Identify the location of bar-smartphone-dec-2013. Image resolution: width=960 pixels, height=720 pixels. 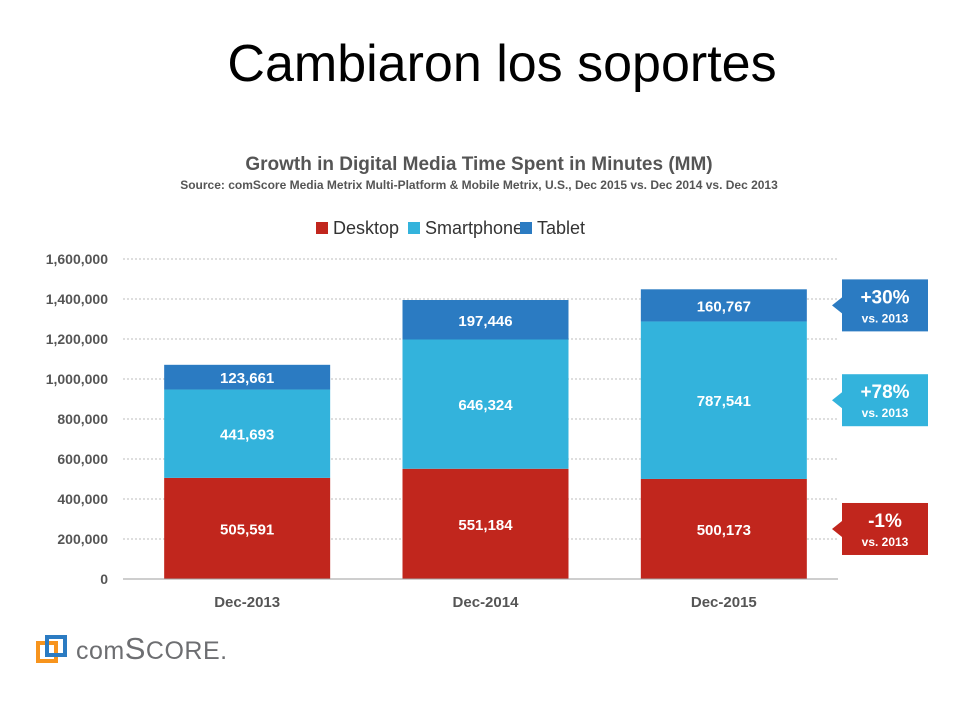
(247, 433).